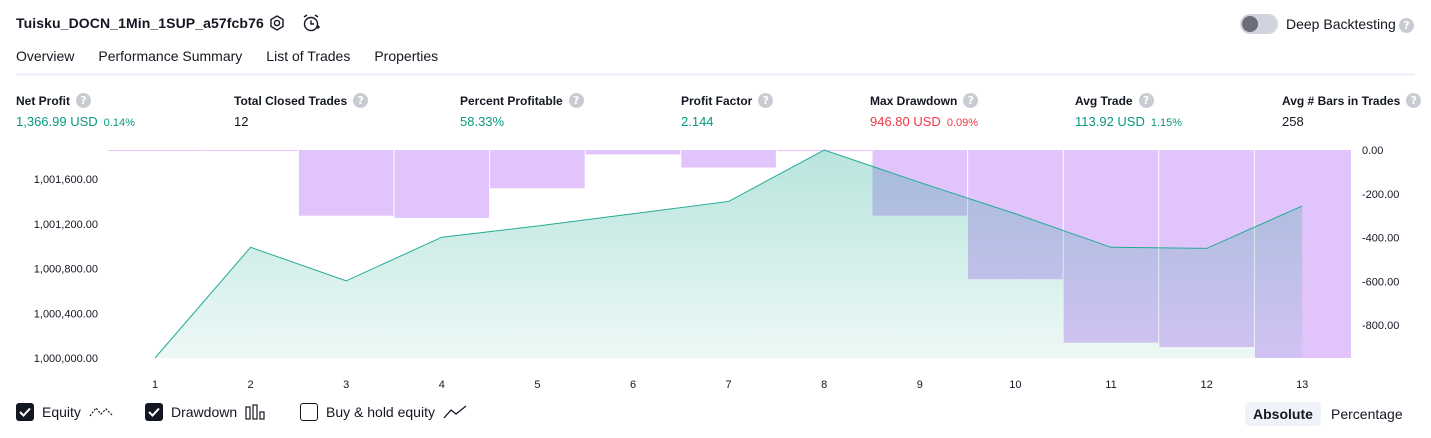 Image resolution: width=1431 pixels, height=438 pixels. I want to click on x-tick-label: 7, so click(729, 385).